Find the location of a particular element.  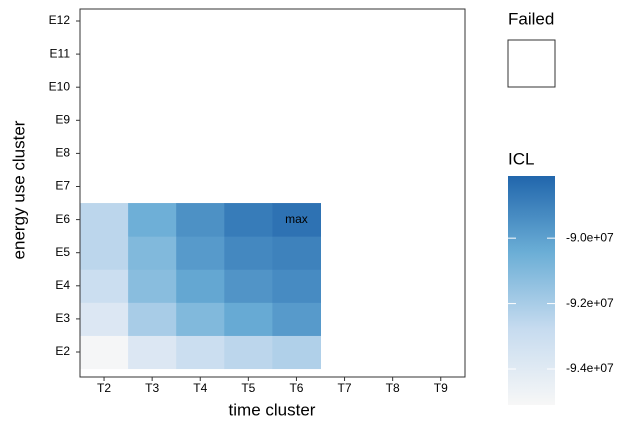

colorbar-tick-label: -9.0e+07 is located at coordinates (590, 237).